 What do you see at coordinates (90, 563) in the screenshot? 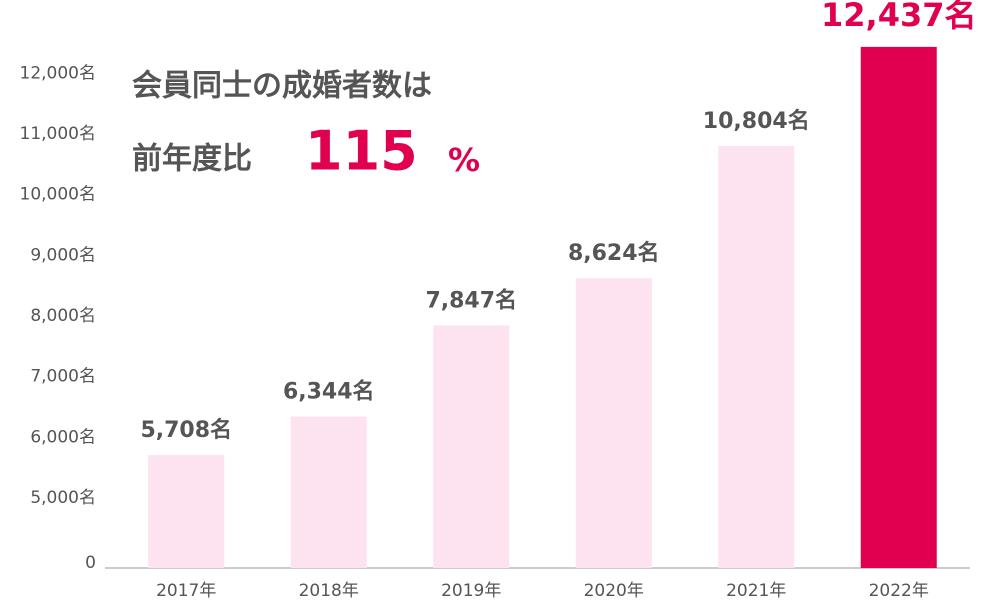
I see `y-tick-label: 0` at bounding box center [90, 563].